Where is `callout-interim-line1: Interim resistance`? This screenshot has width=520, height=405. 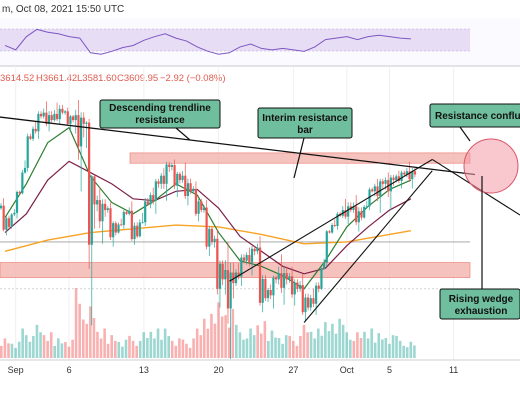 callout-interim-line1: Interim resistance is located at coordinates (305, 118).